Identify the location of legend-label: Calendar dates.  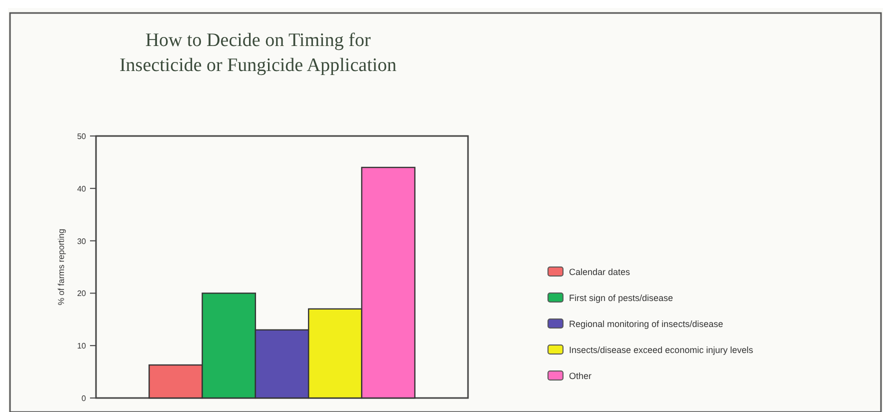
(600, 272).